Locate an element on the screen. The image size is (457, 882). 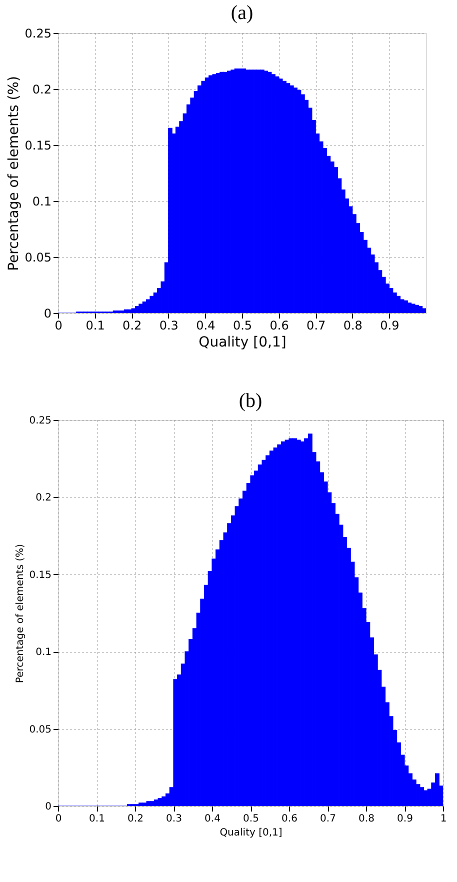
chart-title: (b) is located at coordinates (250, 401).